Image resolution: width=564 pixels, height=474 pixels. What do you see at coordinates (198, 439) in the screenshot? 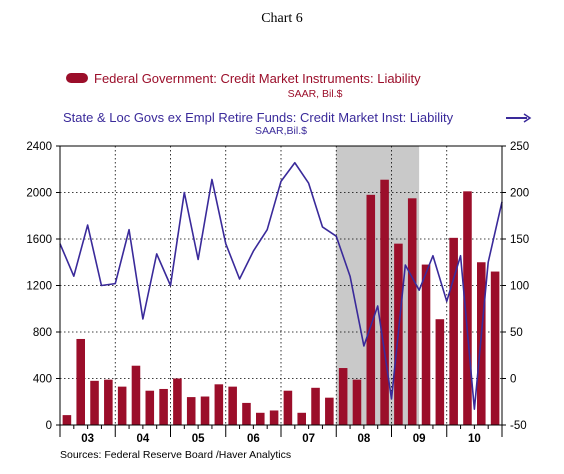
I see `x-axis-year-label: 05` at bounding box center [198, 439].